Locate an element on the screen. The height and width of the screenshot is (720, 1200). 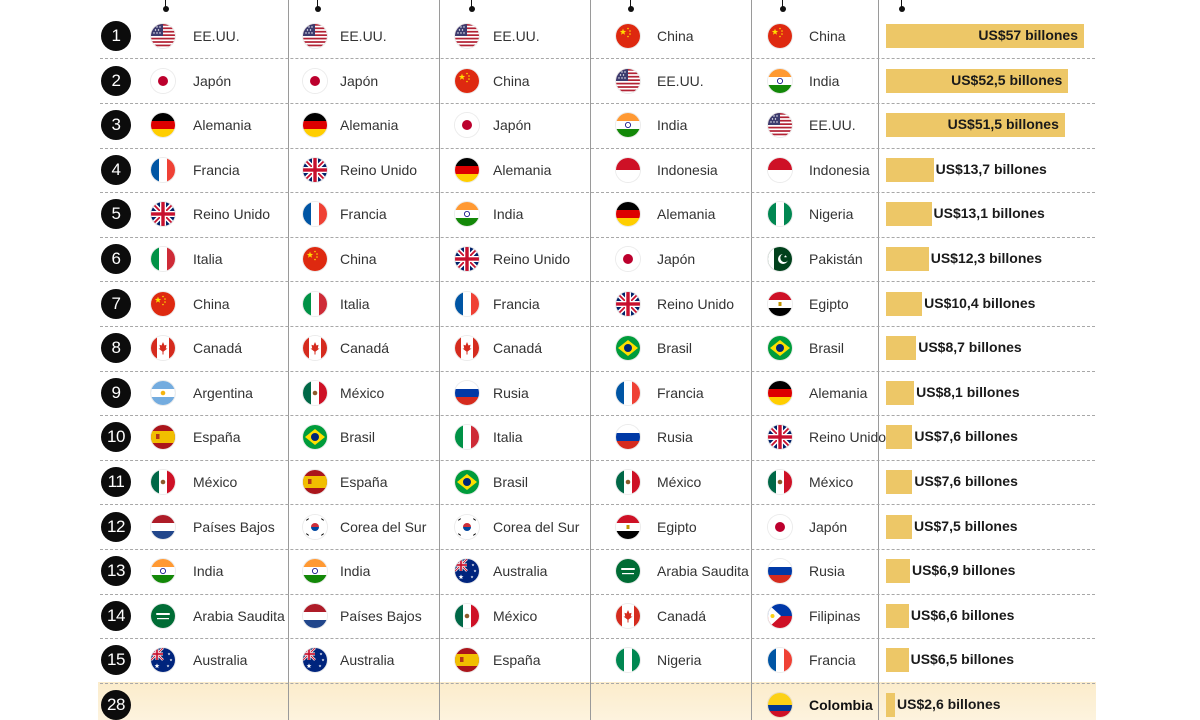
flag-filipinas-icon is located at coordinates (780, 615).